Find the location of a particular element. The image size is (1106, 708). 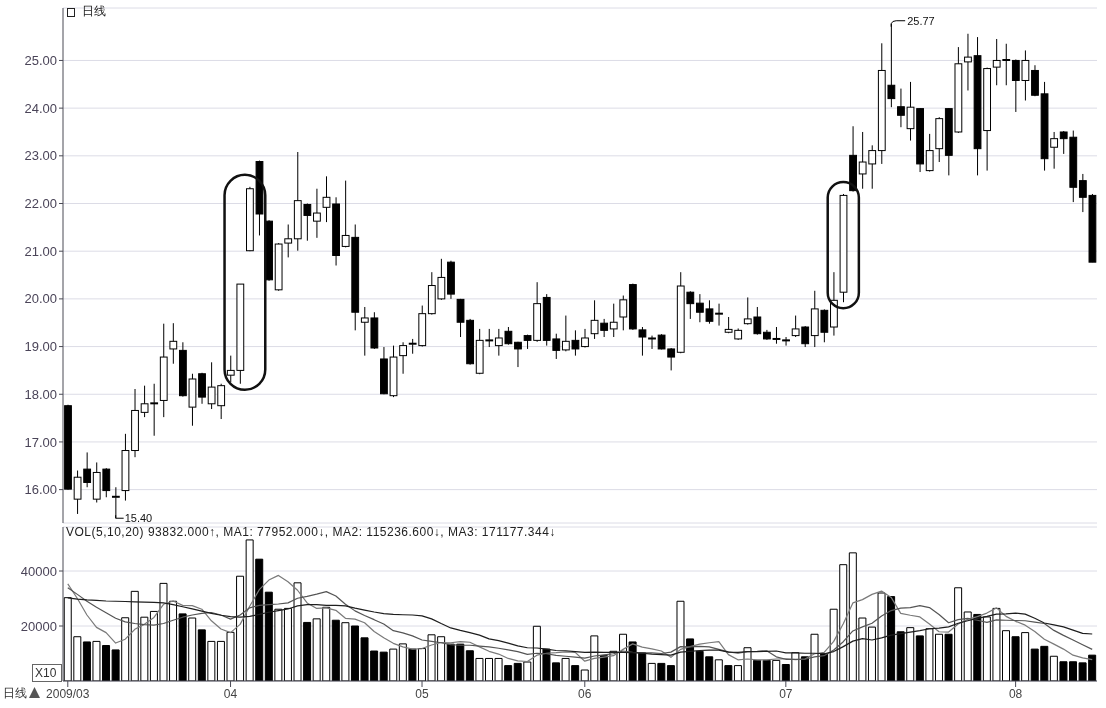

x-tick-label: 07 is located at coordinates (786, 693).